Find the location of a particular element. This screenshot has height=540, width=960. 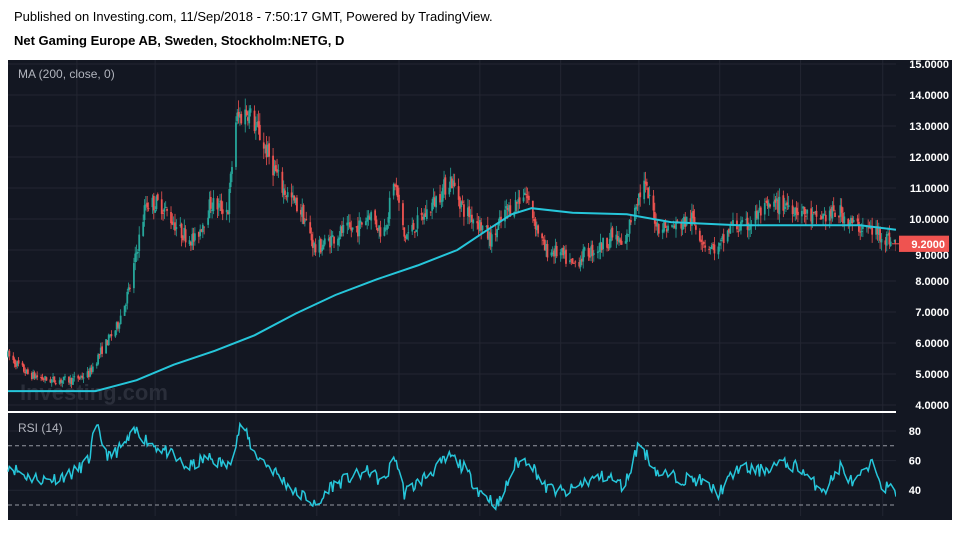

price-tick-label: 13.0000 is located at coordinates (929, 127).